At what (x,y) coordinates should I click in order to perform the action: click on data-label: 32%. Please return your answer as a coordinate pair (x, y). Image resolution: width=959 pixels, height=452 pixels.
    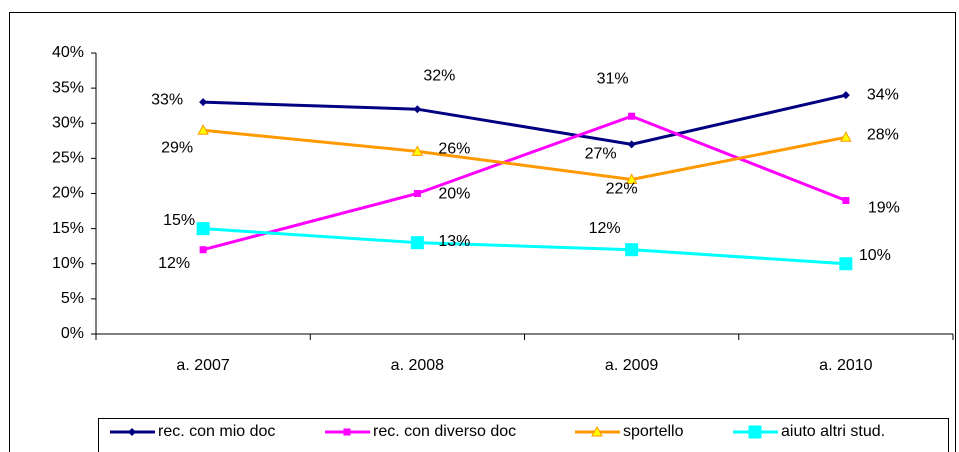
    Looking at the image, I should click on (439, 75).